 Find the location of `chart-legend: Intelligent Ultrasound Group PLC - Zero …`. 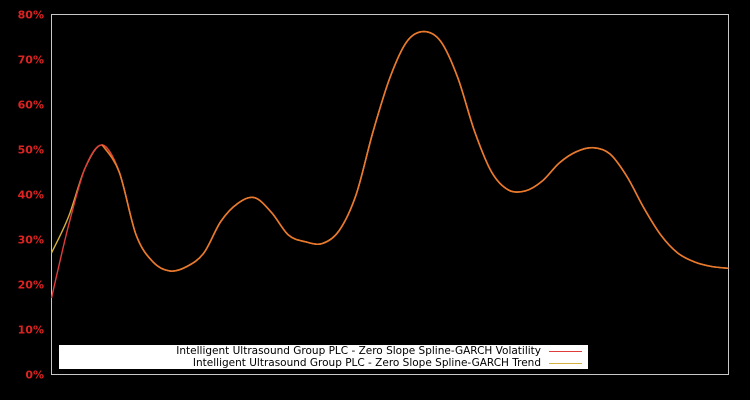

chart-legend: Intelligent Ultrasound Group PLC - Zero … is located at coordinates (323, 357).